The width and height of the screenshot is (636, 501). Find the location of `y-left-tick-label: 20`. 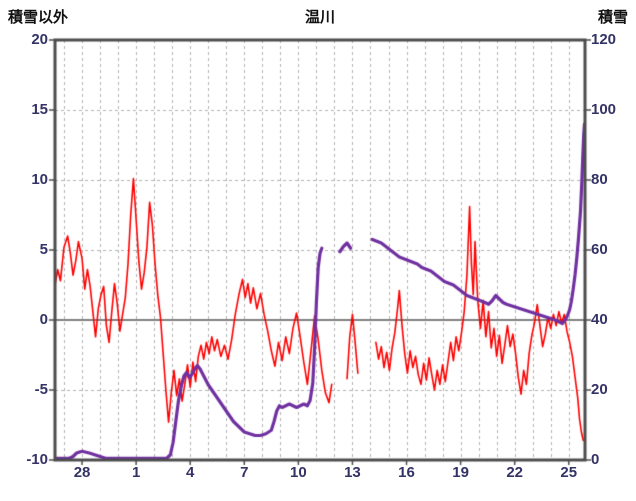

y-left-tick-label: 20 is located at coordinates (39, 39).